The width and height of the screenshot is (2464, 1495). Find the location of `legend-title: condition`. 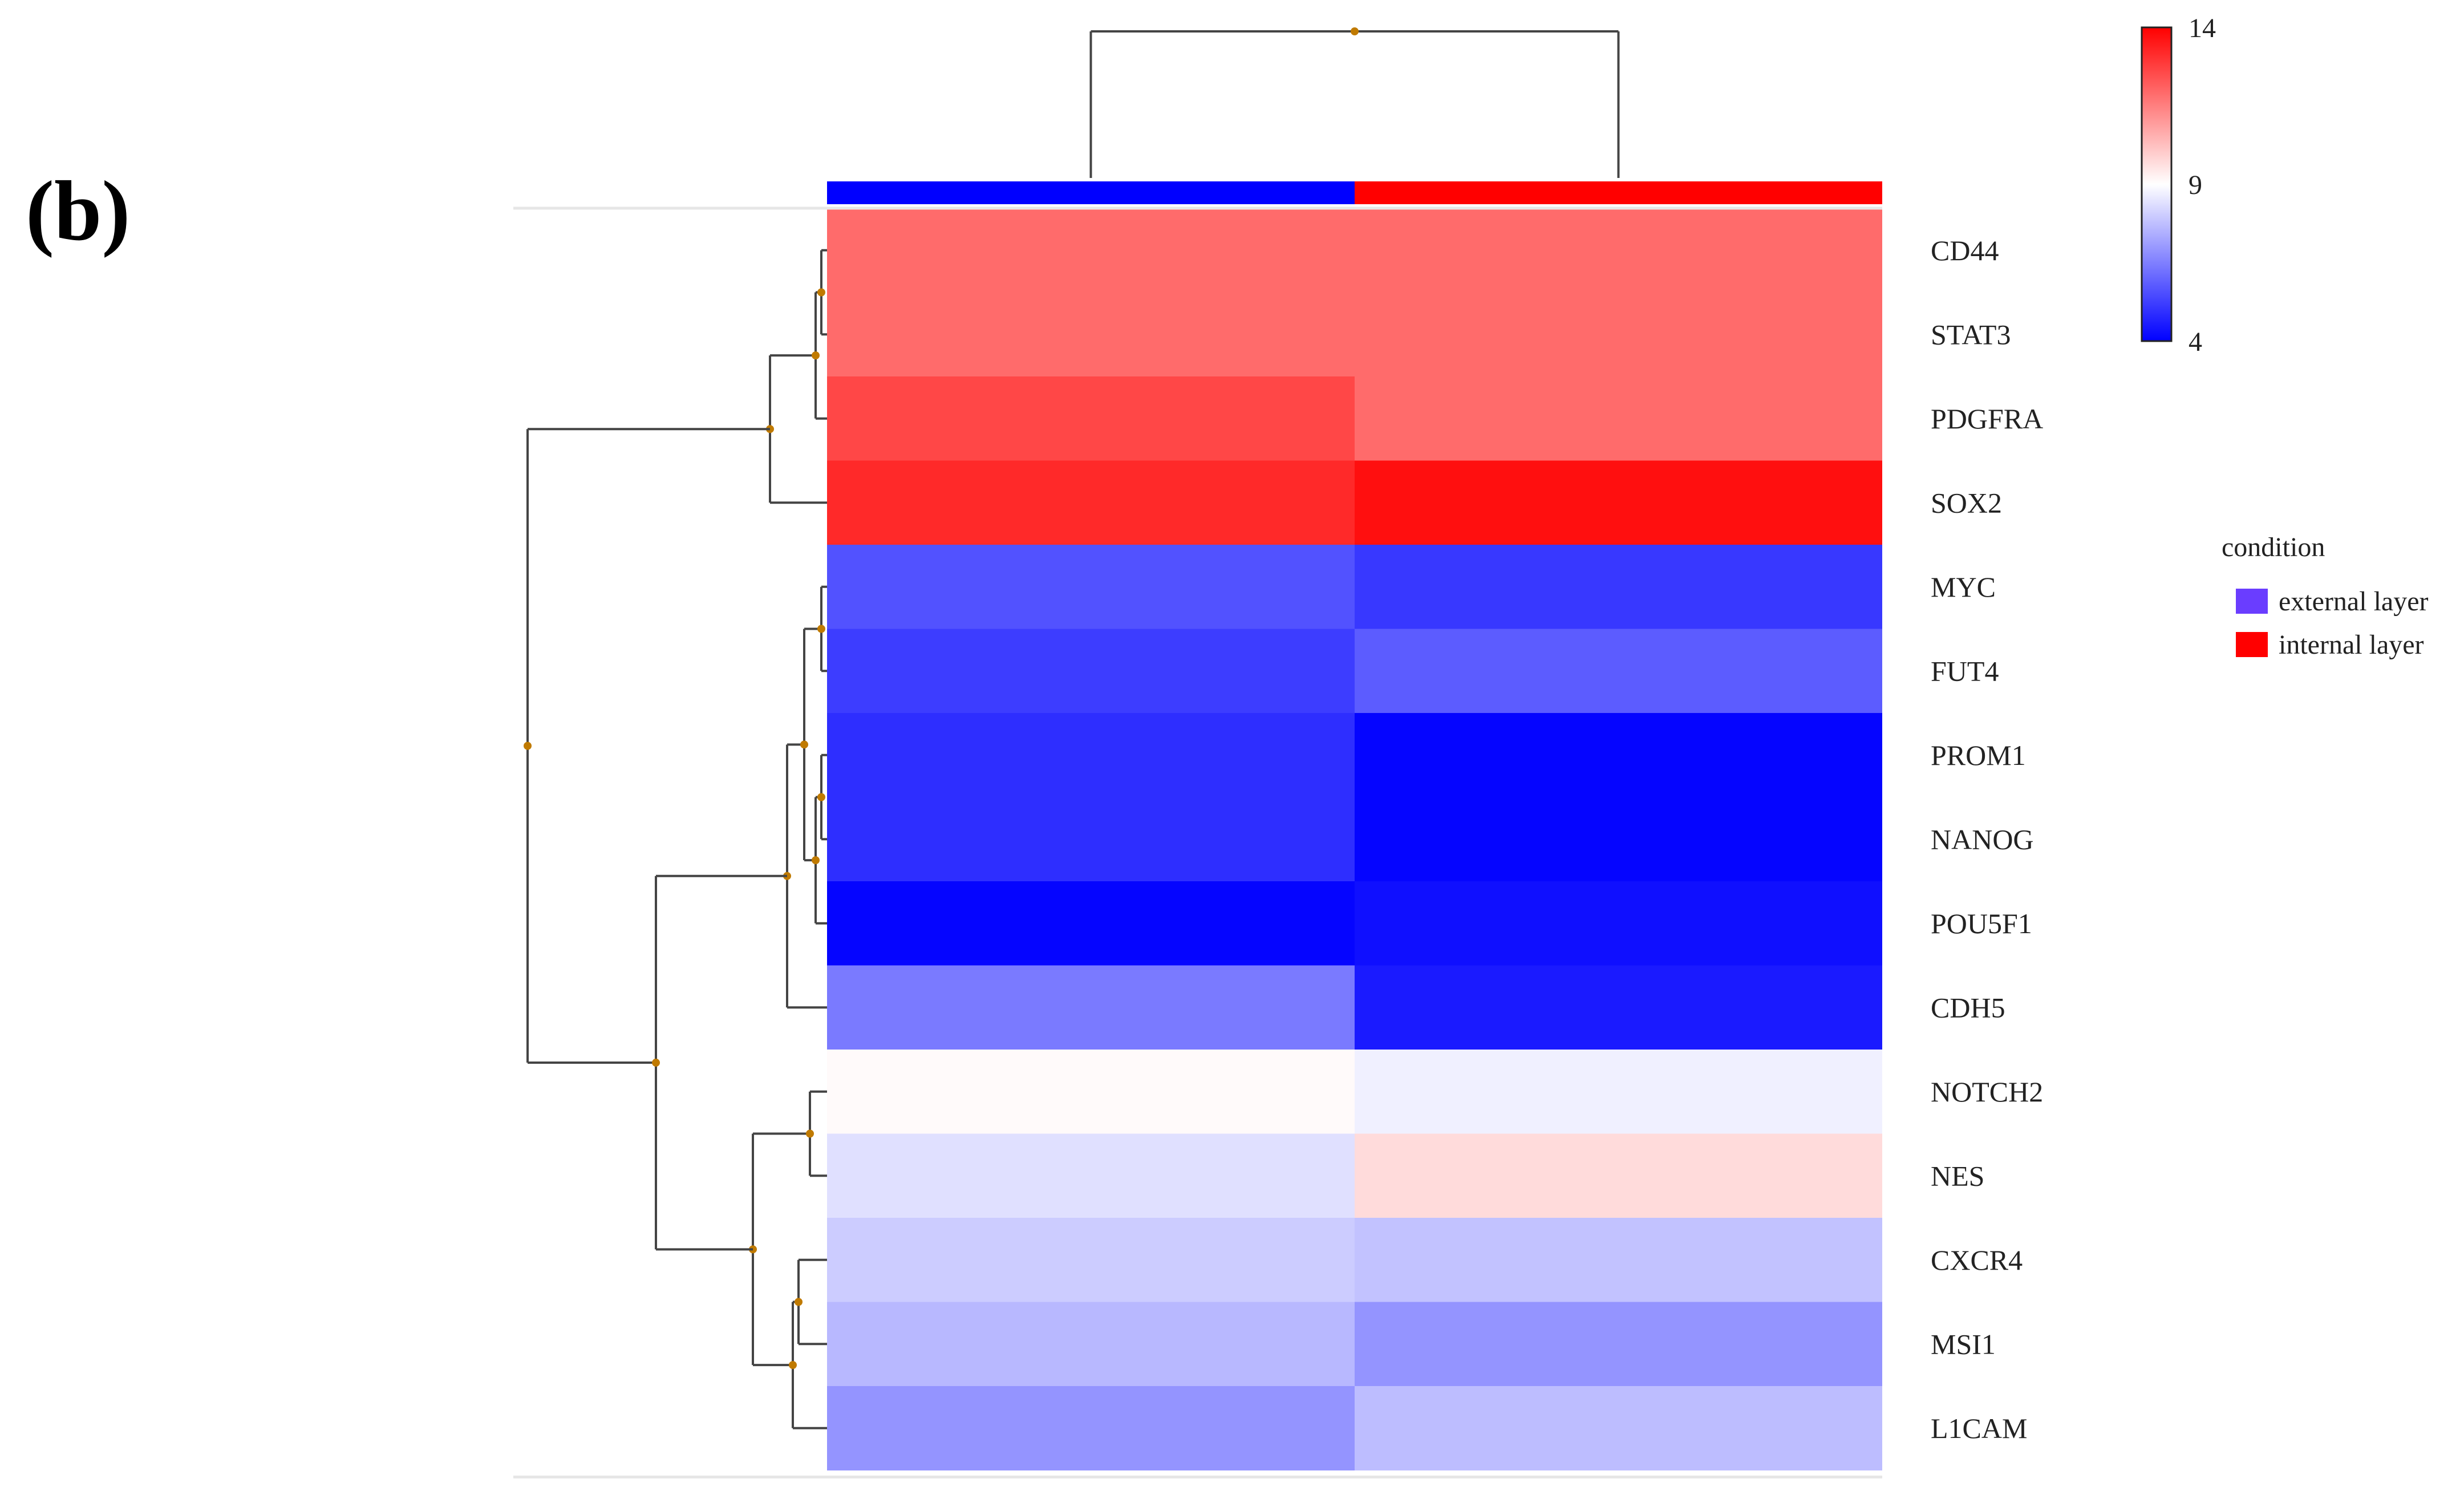

legend-title: condition is located at coordinates (2273, 547).